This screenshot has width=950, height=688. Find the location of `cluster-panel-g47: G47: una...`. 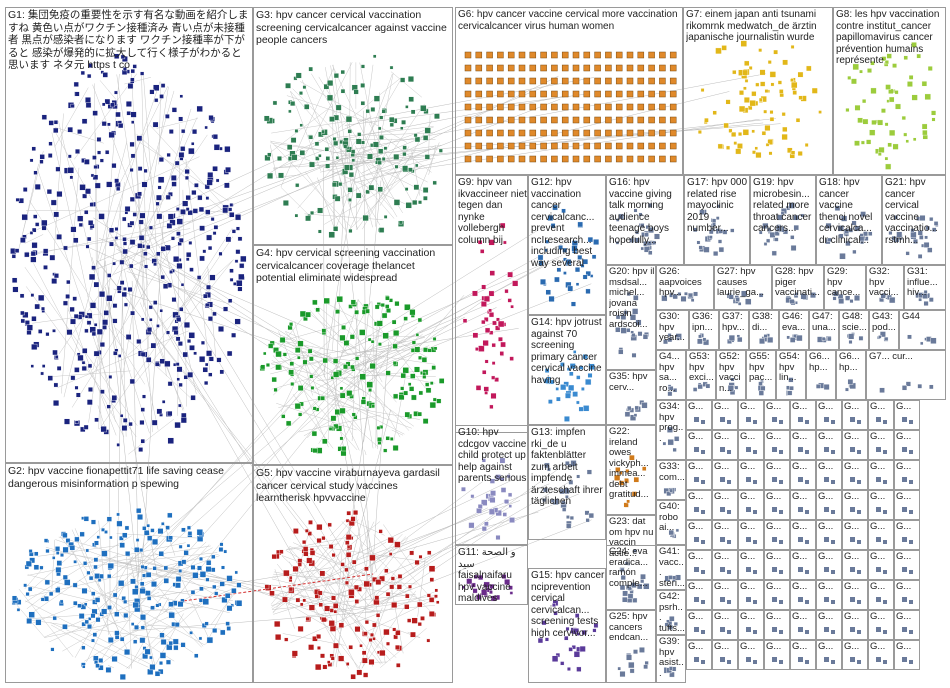

cluster-panel-g47: G47: una... is located at coordinates (824, 330).